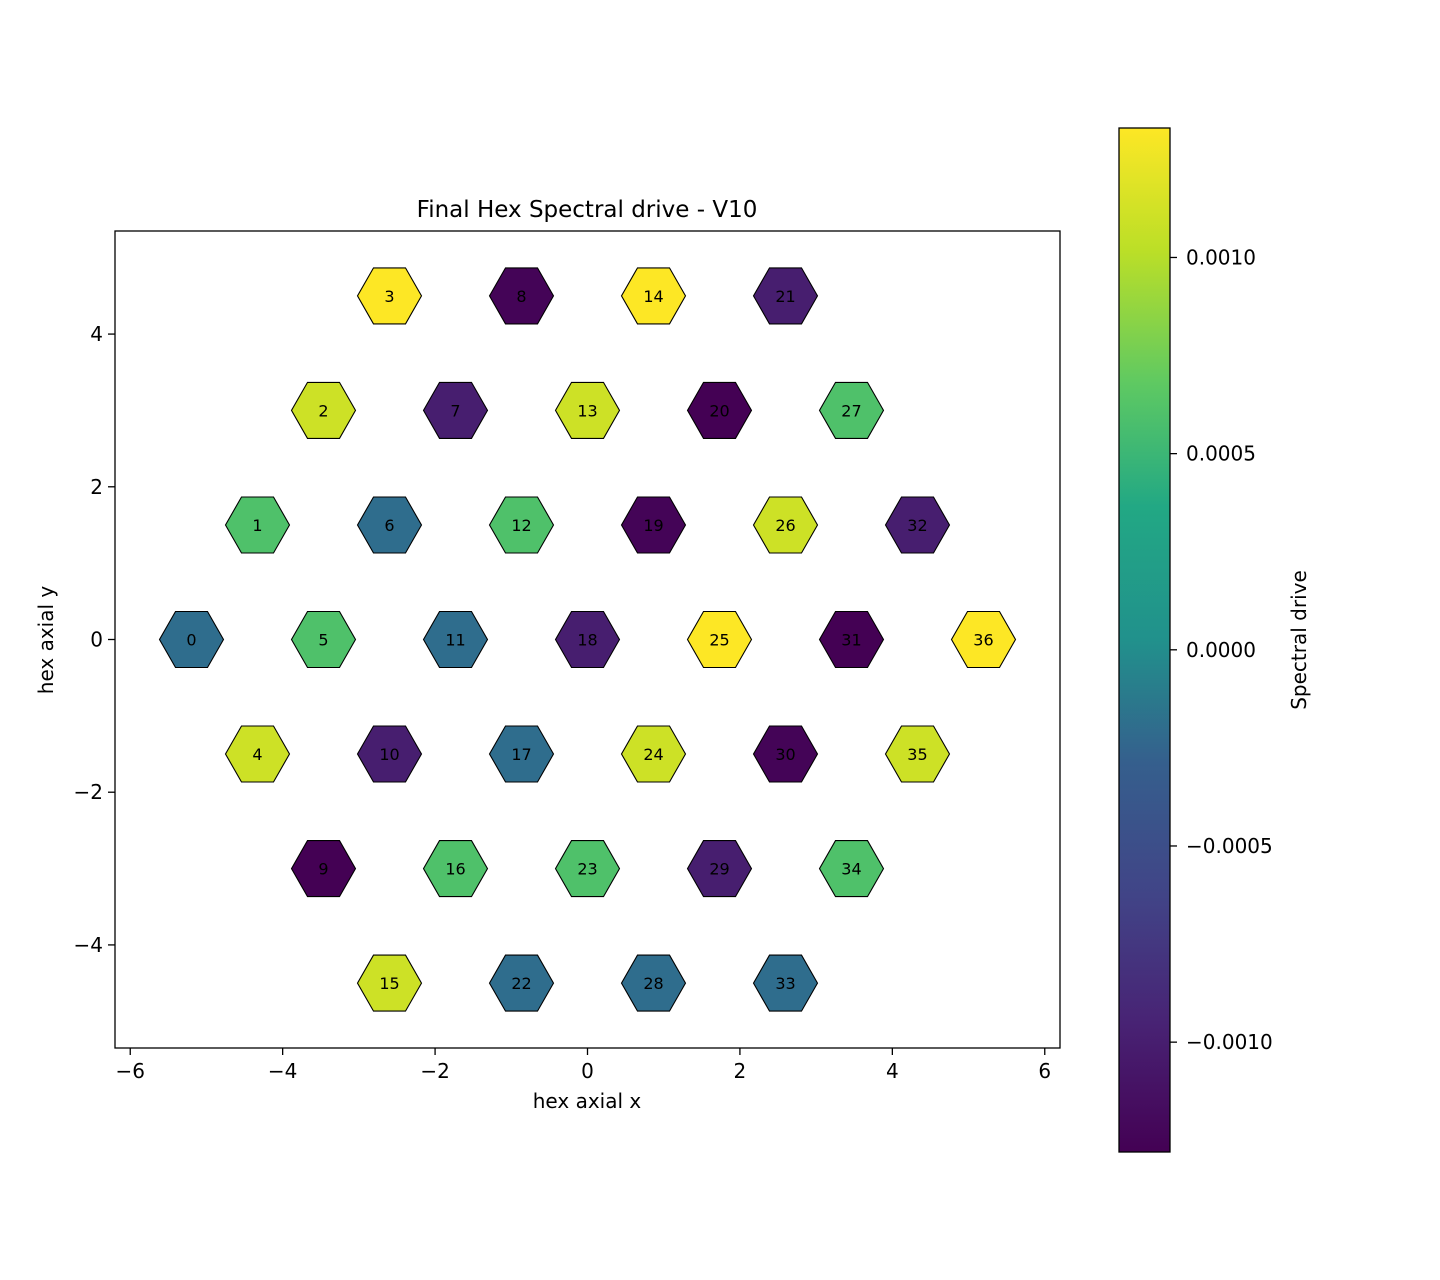 This screenshot has height=1280, width=1440. I want to click on hex-cell-label-22: 22, so click(521, 983).